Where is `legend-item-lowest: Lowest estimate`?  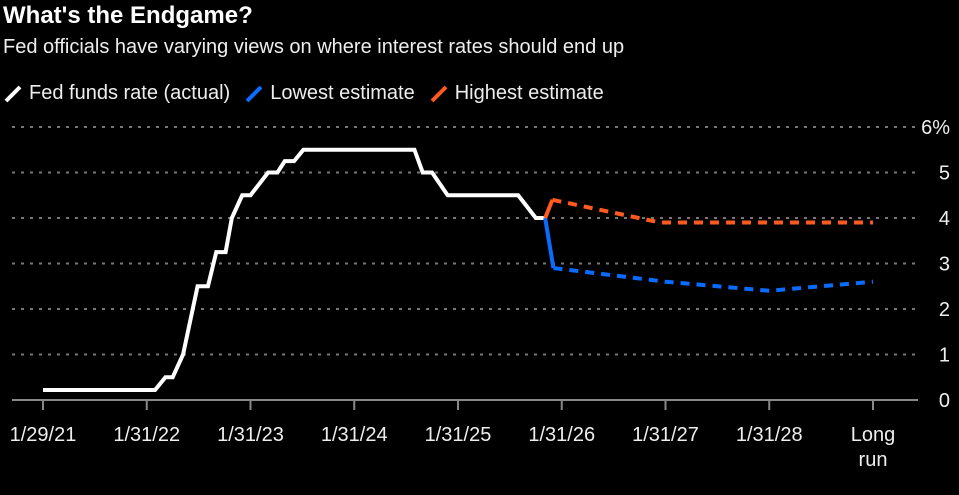
legend-item-lowest: Lowest estimate is located at coordinates (329, 93).